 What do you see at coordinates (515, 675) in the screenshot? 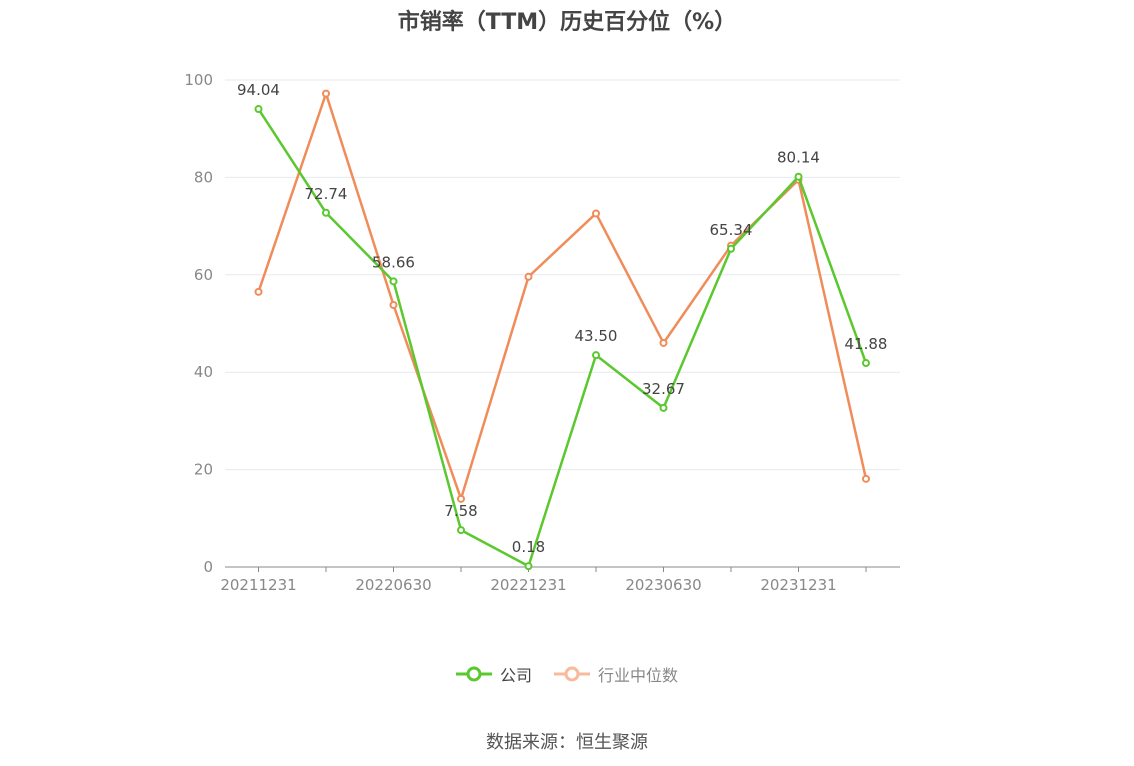
I see `legend-company-label: 公司` at bounding box center [515, 675].